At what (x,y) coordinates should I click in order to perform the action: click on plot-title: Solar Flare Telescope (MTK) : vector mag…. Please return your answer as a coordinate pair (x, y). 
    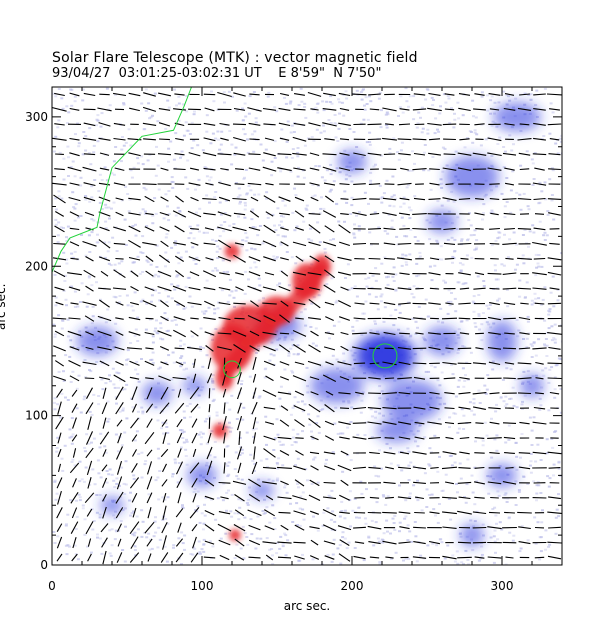
    Looking at the image, I should click on (235, 58).